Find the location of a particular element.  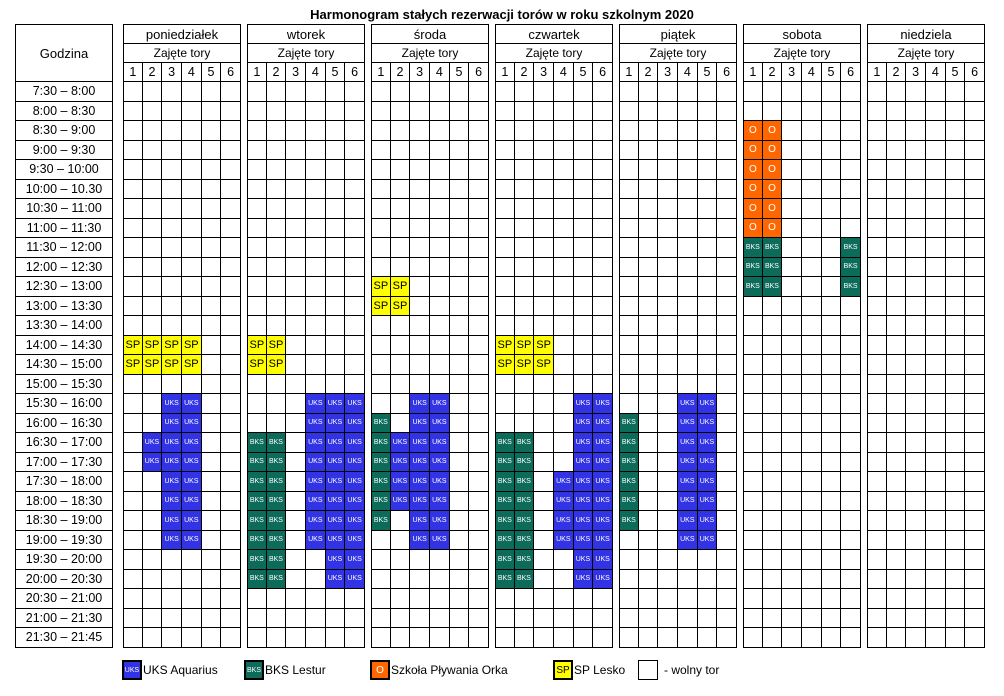

schedule-row: BKS BKS UKS UKS is located at coordinates (306, 560).